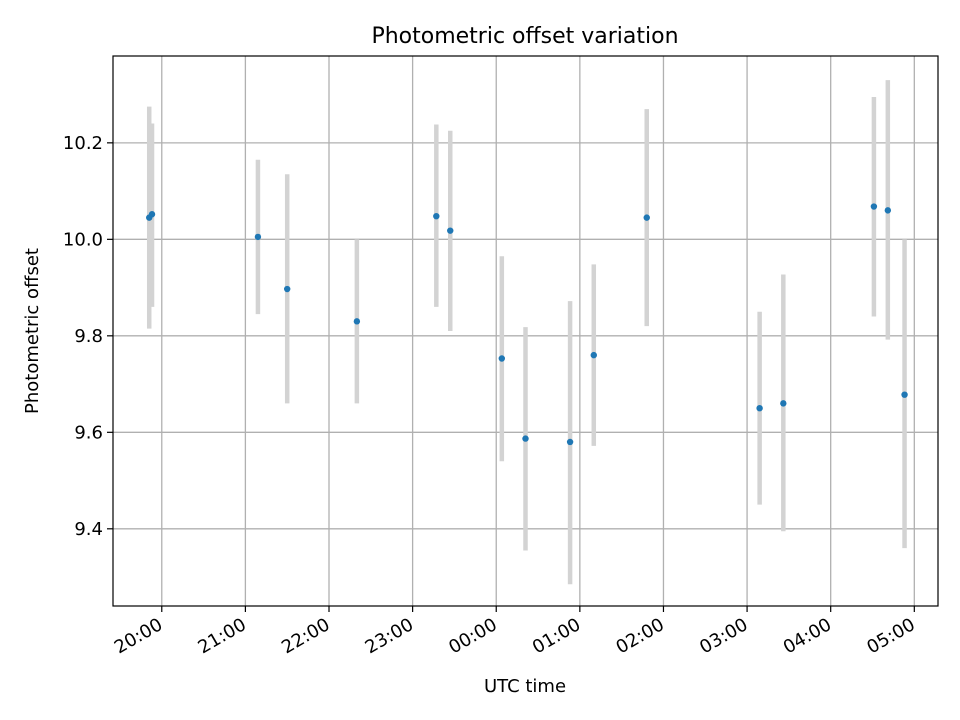  I want to click on y-tick-label: 9.4, so click(88, 529).